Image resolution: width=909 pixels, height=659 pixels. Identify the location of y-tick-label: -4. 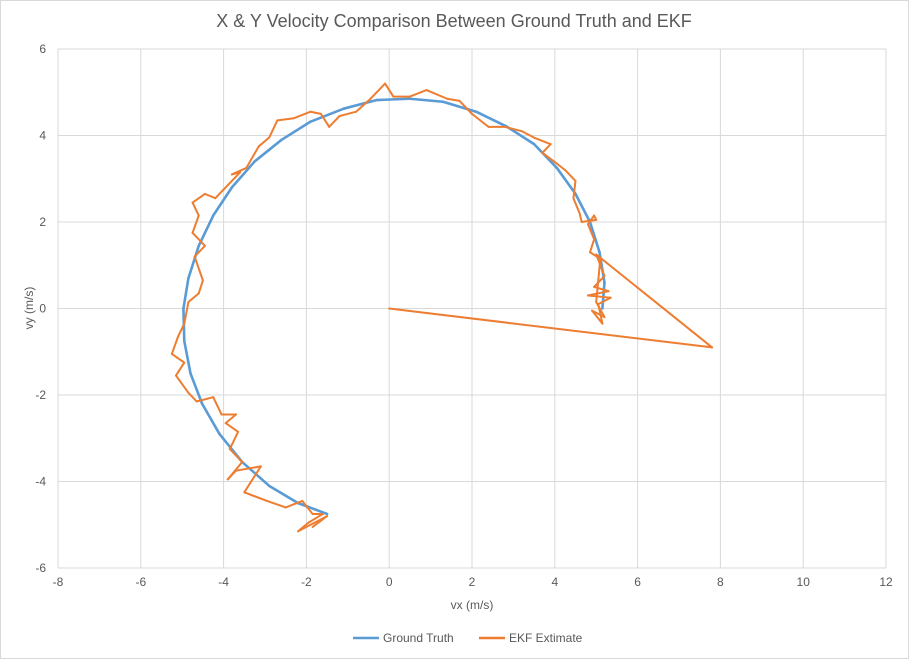
(40, 482).